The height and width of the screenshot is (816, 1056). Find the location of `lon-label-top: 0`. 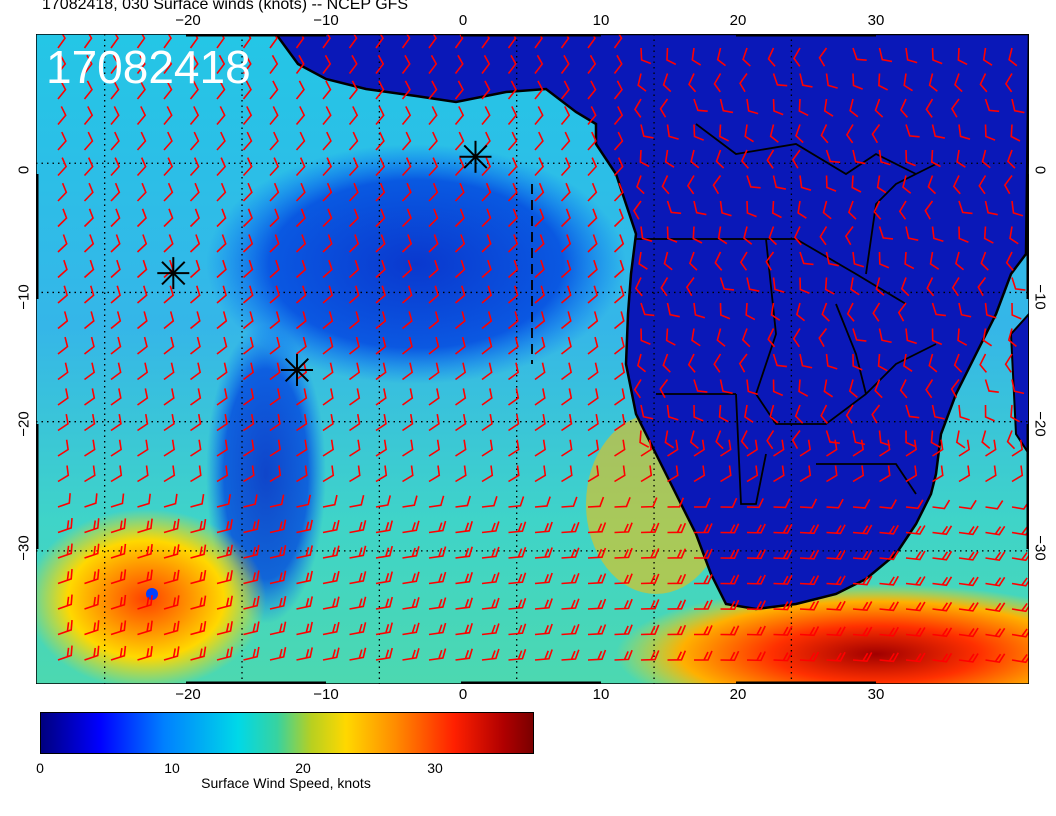

lon-label-top: 0 is located at coordinates (463, 20).